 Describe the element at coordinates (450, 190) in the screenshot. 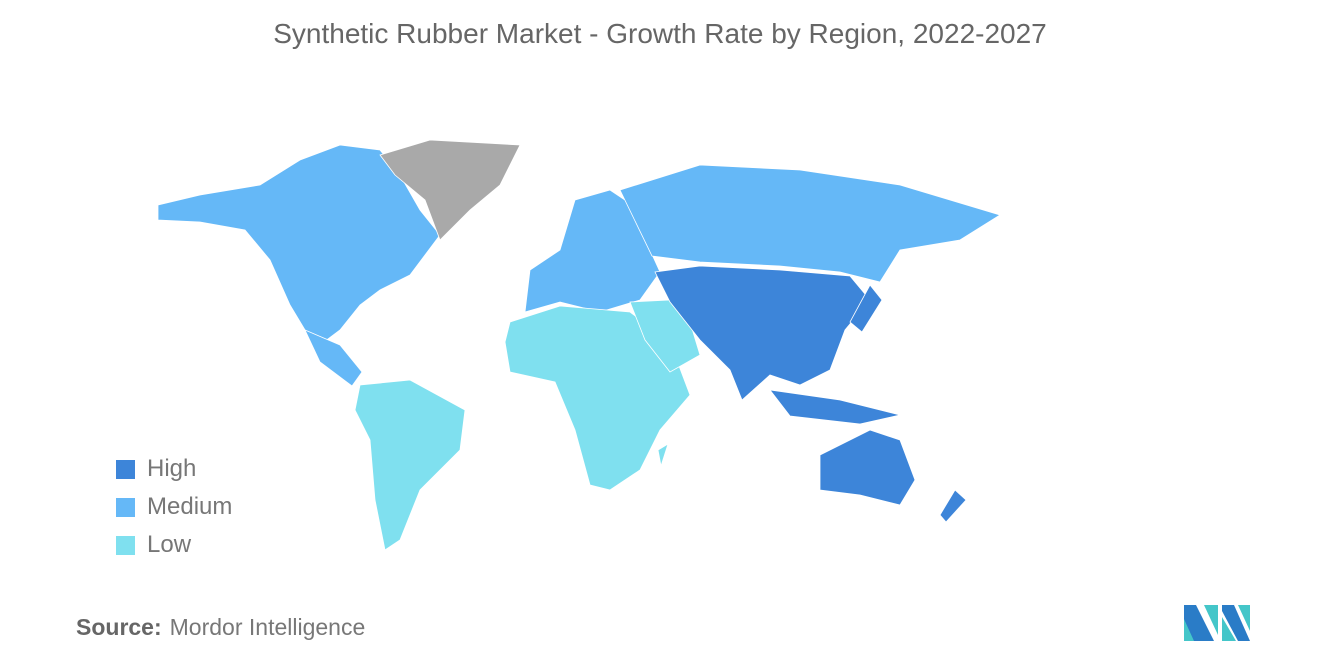

I see `region-greenland` at that location.